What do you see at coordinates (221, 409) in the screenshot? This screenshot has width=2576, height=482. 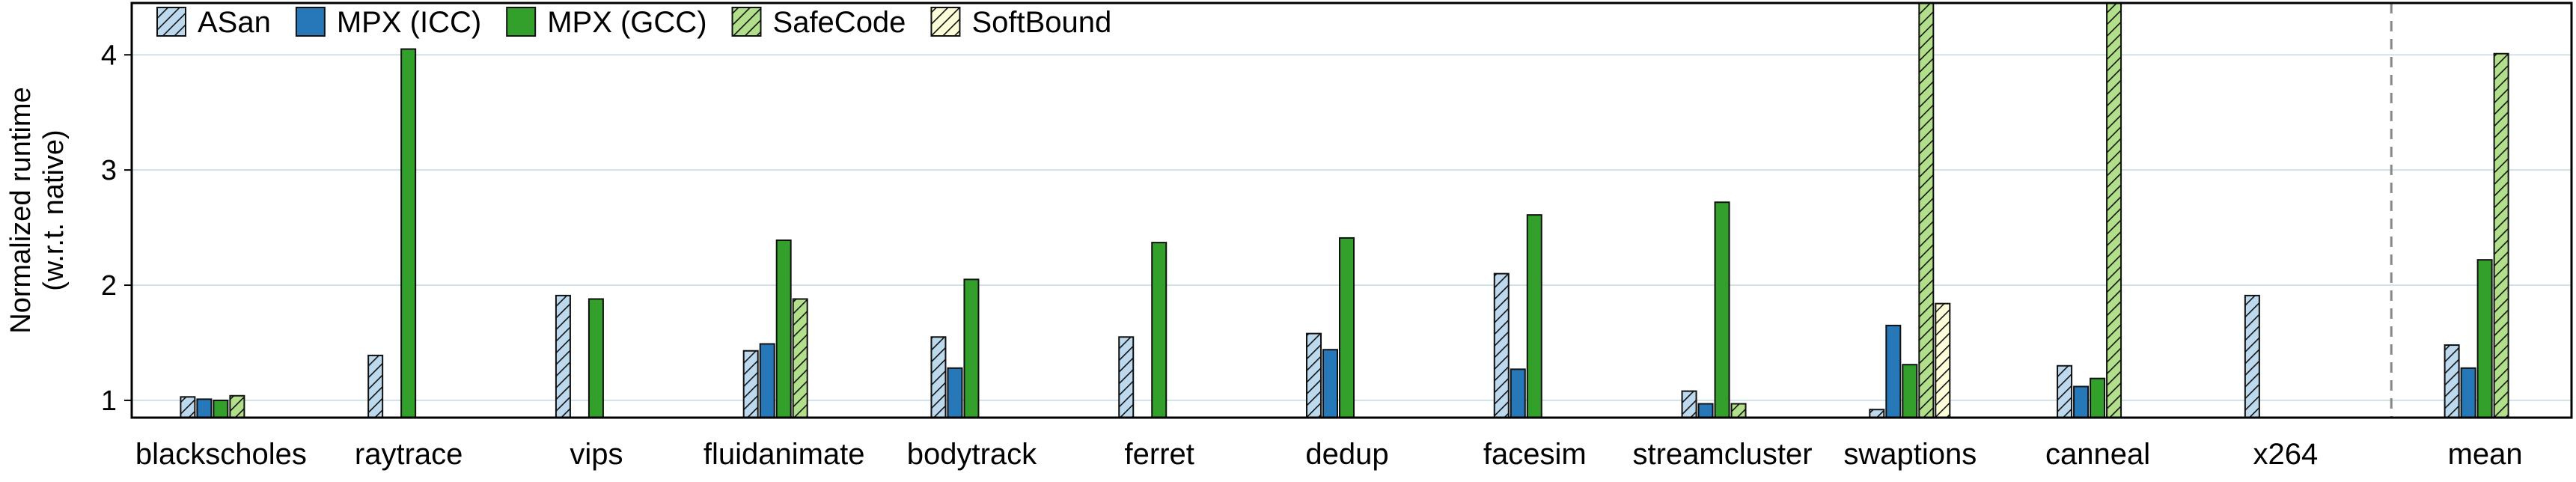 I see `bar-mpx-gcc-blackscholes` at bounding box center [221, 409].